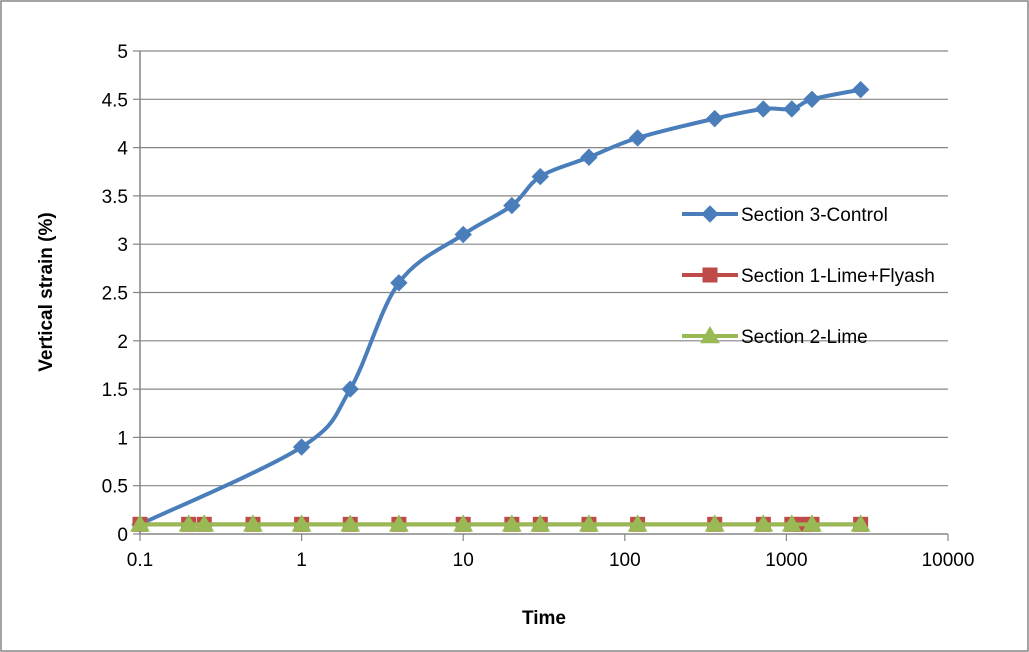  What do you see at coordinates (814, 215) in the screenshot?
I see `legend-label: Section 3-Control` at bounding box center [814, 215].